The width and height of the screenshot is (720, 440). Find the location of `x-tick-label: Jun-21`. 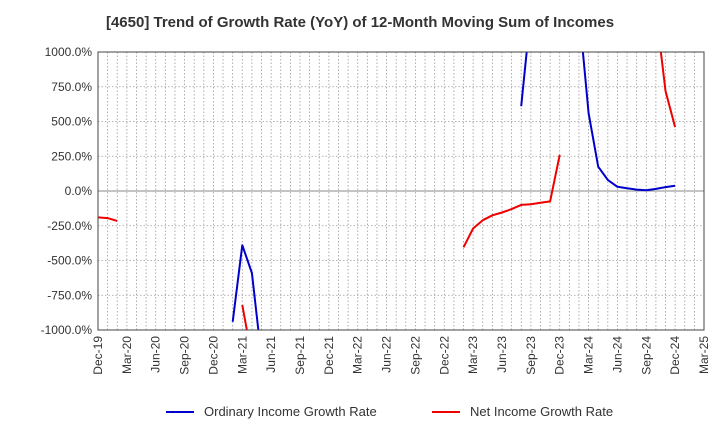

x-tick-label: Jun-21 is located at coordinates (271, 354).